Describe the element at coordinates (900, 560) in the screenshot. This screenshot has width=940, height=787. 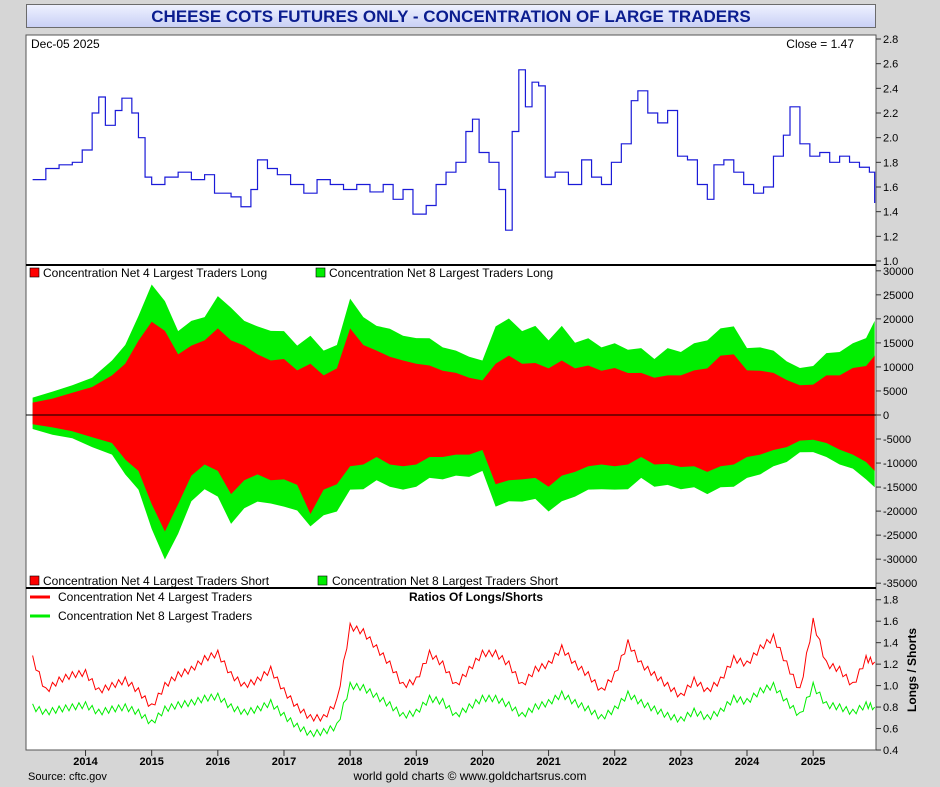
I see `concentration-tick-label: -30000` at that location.